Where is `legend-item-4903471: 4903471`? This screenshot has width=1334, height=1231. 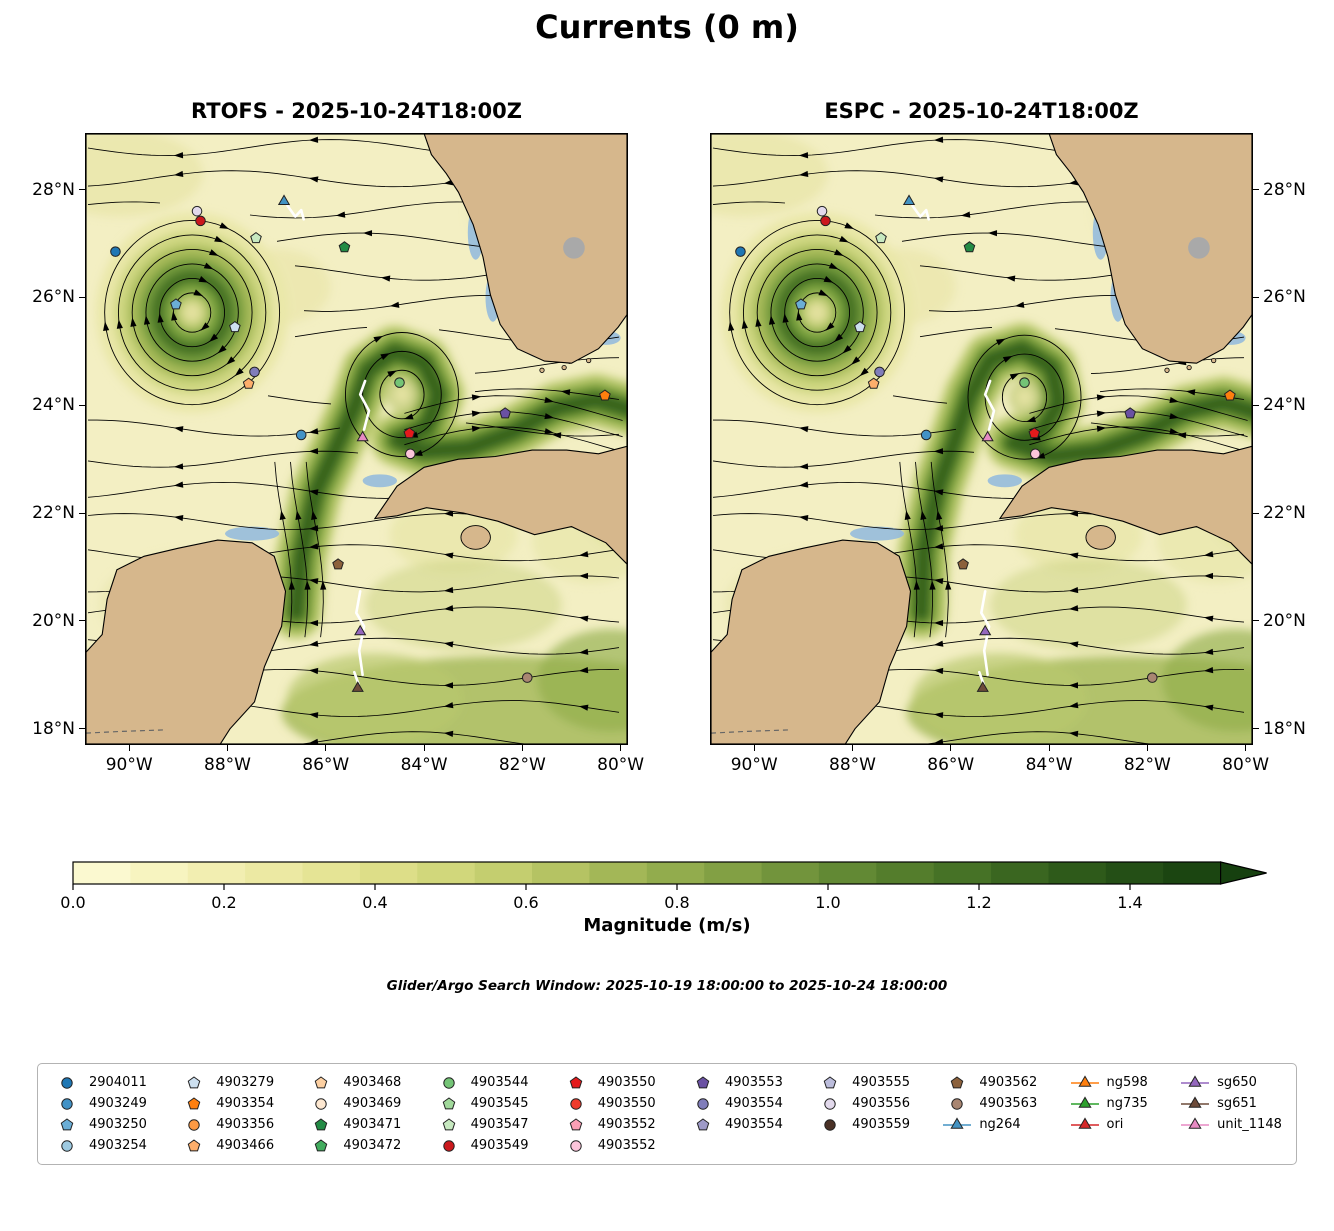
legend-item-4903471: 4903471 is located at coordinates (353, 1124).